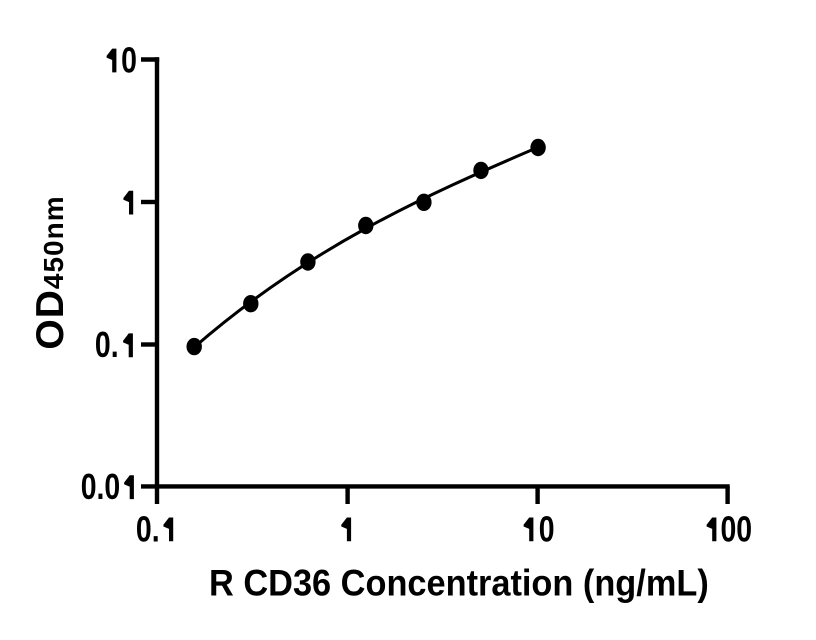 The width and height of the screenshot is (816, 640). Describe the element at coordinates (50, 272) in the screenshot. I see `svg-text: OD450nm` at that location.